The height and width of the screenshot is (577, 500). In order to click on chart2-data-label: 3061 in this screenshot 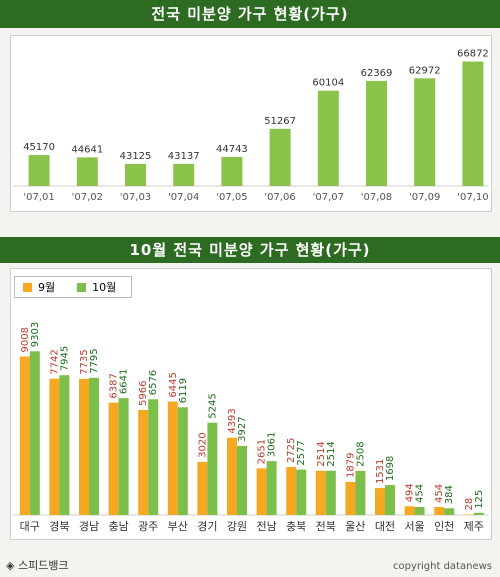, I will do `click(272, 444)`.